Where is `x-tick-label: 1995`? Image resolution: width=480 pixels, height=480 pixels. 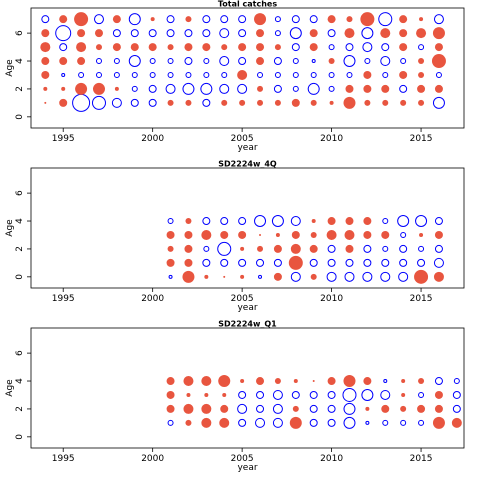
x-tick-label: 1995 is located at coordinates (63, 459).